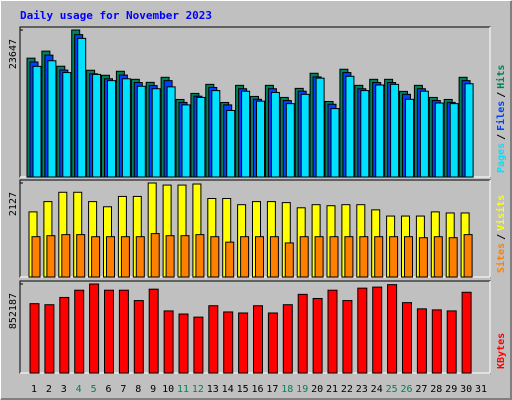 The height and width of the screenshot is (400, 512). Describe the element at coordinates (362, 389) in the screenshot. I see `x-tick-label: 23` at that location.